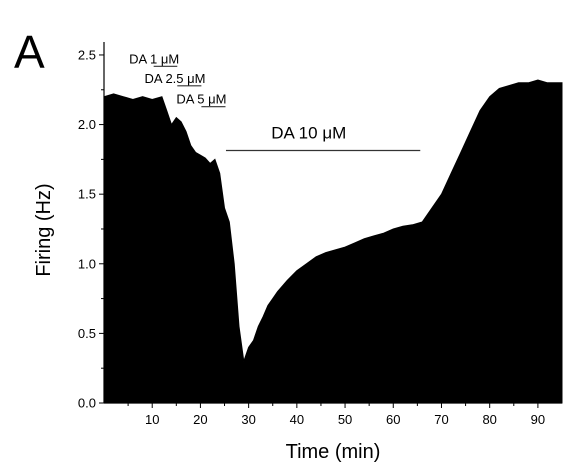 The image size is (564, 467). What do you see at coordinates (200, 419) in the screenshot?
I see `x-tick-label: 20` at bounding box center [200, 419].